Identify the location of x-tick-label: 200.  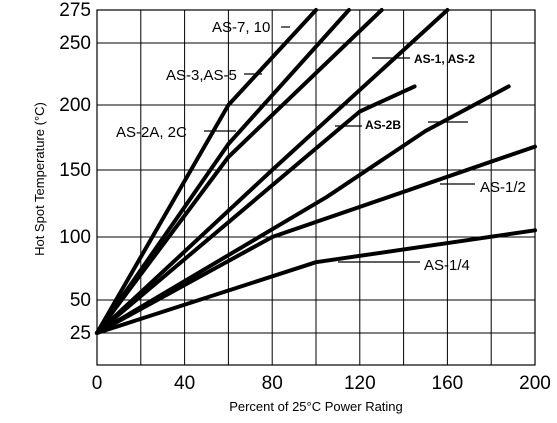
(535, 383).